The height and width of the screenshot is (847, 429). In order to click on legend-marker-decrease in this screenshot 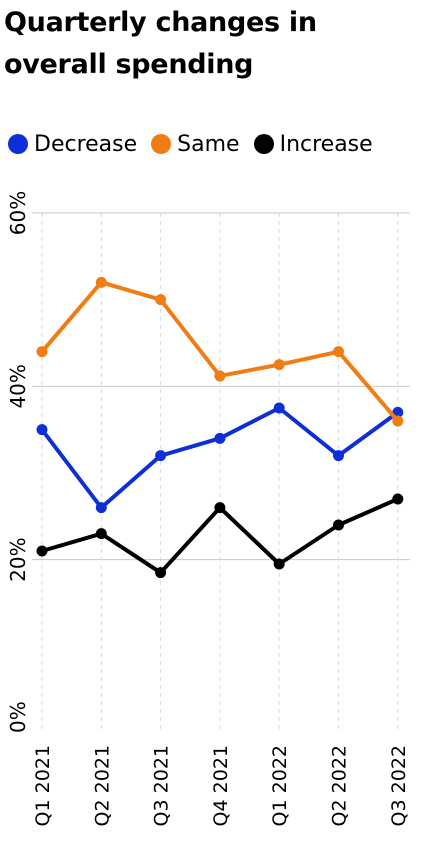, I will do `click(18, 144)`.